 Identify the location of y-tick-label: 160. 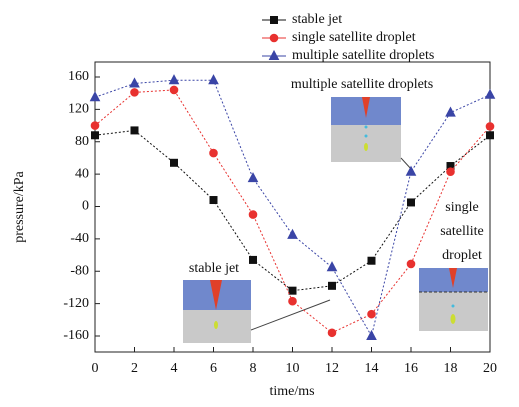
(78, 76).